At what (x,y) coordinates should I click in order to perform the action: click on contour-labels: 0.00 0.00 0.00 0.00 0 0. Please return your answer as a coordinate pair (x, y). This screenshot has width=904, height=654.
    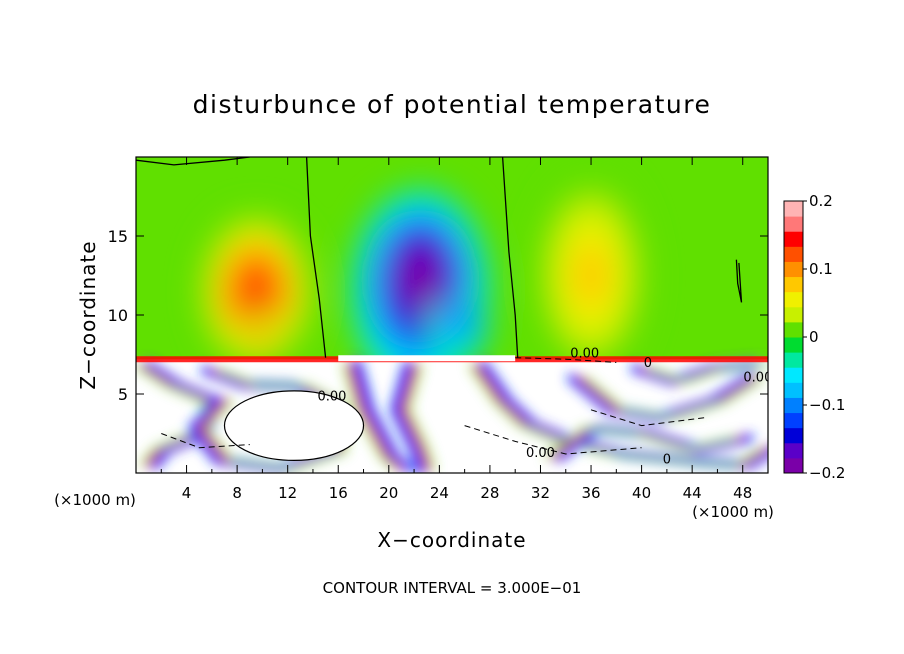
    Looking at the image, I should click on (544, 407).